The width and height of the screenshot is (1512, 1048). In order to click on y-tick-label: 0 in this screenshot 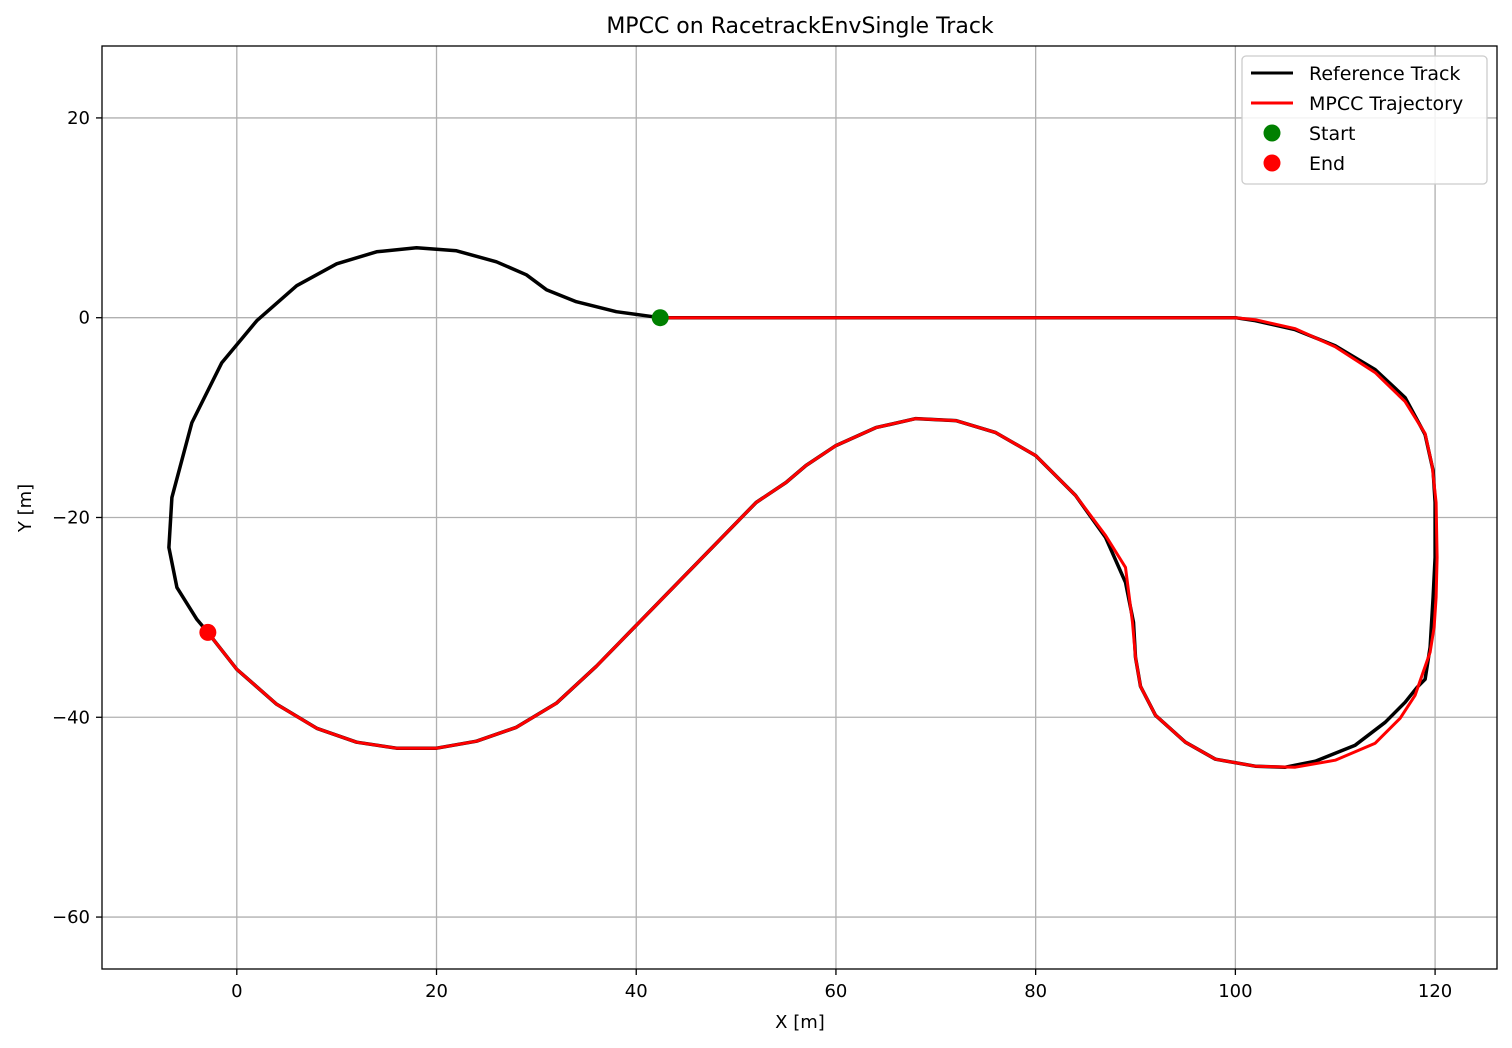, I will do `click(84, 318)`.